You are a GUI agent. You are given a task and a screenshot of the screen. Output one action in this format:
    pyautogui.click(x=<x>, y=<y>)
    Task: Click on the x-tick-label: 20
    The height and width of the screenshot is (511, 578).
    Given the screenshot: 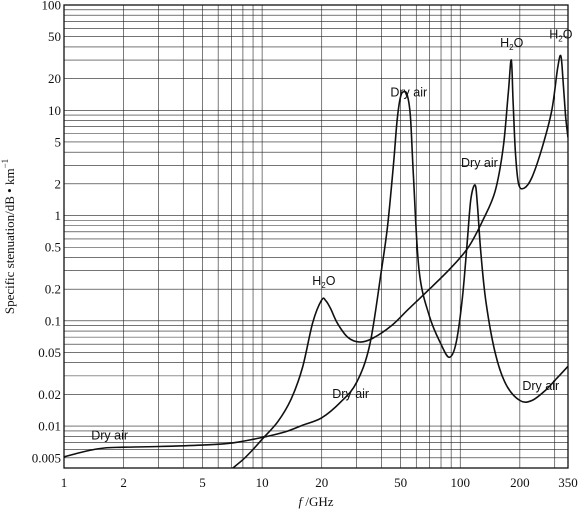 What is the action you would take?
    pyautogui.click(x=321, y=482)
    